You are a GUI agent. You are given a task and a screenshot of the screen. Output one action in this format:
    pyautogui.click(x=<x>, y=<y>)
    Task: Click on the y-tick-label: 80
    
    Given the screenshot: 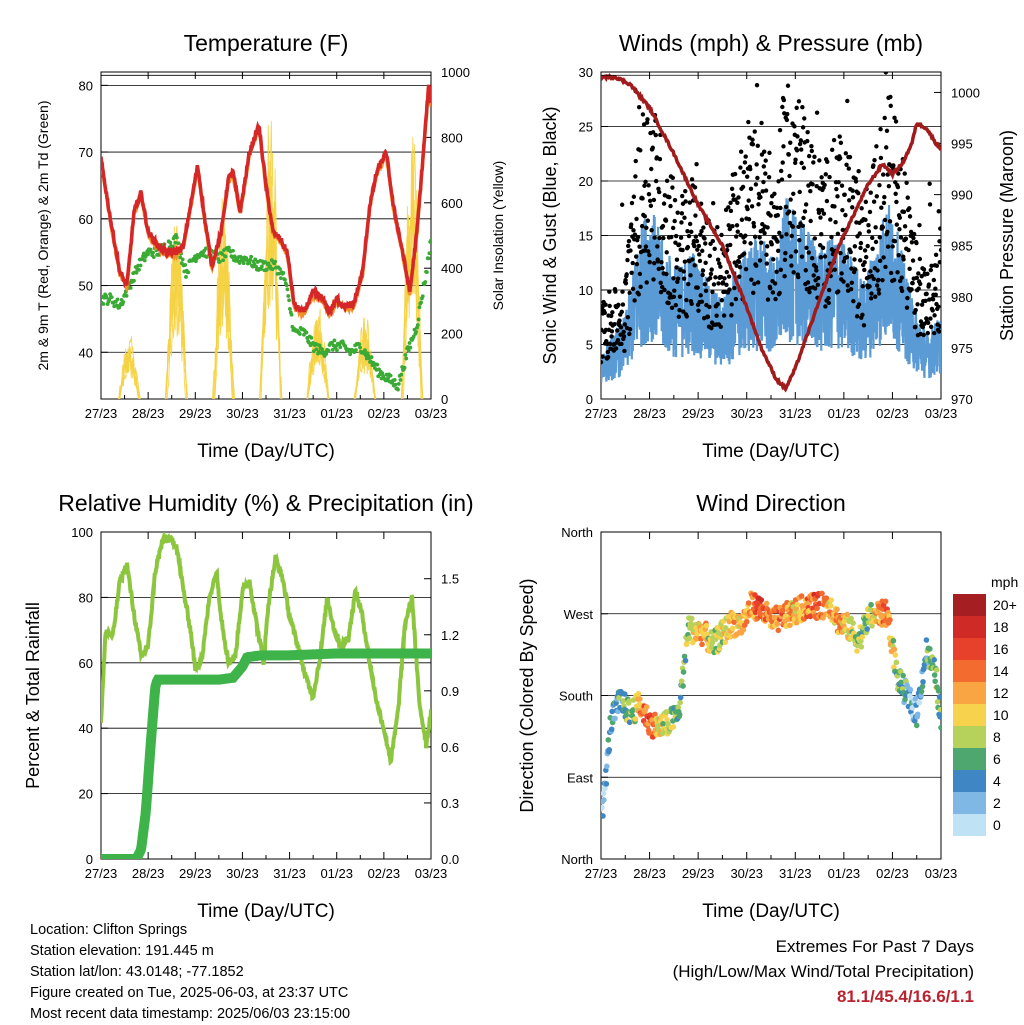 What is the action you would take?
    pyautogui.click(x=86, y=597)
    